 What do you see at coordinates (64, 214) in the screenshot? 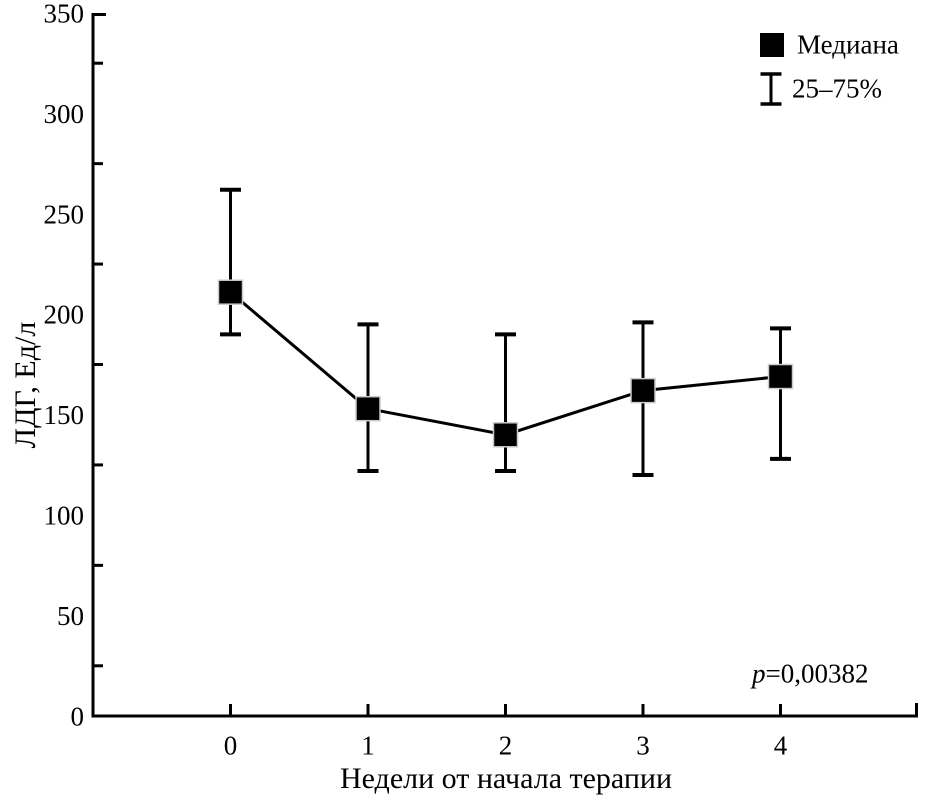
I see `y-tick-label: 250` at bounding box center [64, 214].